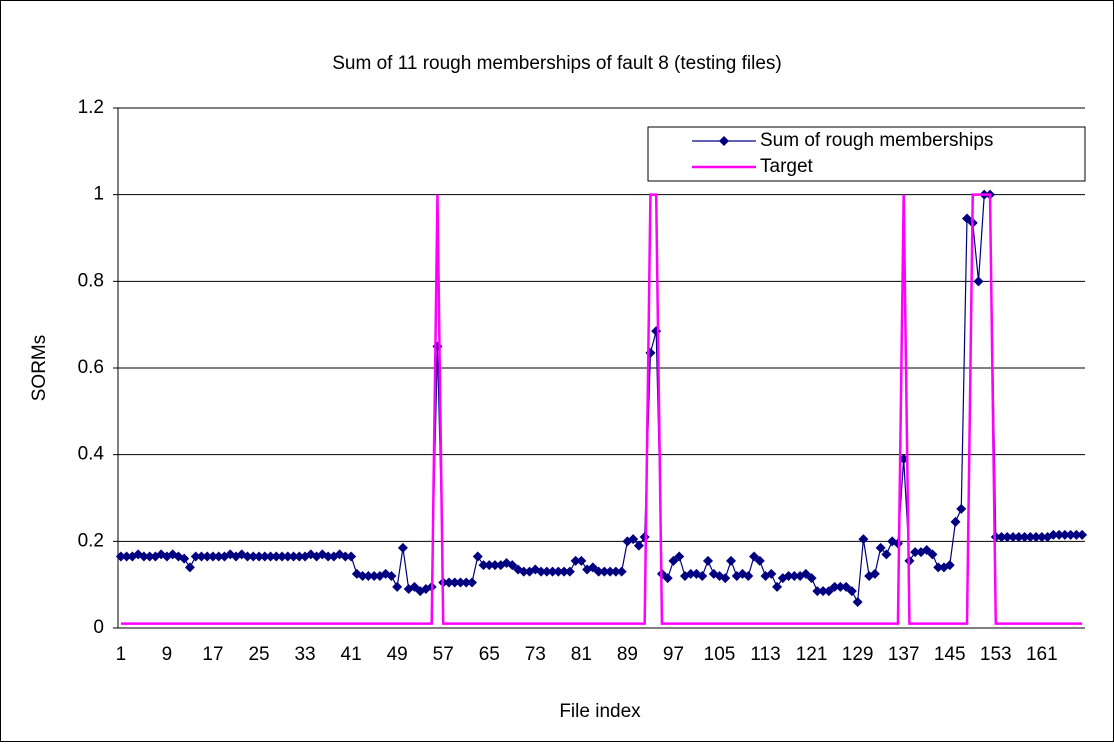  What do you see at coordinates (858, 654) in the screenshot?
I see `x-tick-label: 129` at bounding box center [858, 654].